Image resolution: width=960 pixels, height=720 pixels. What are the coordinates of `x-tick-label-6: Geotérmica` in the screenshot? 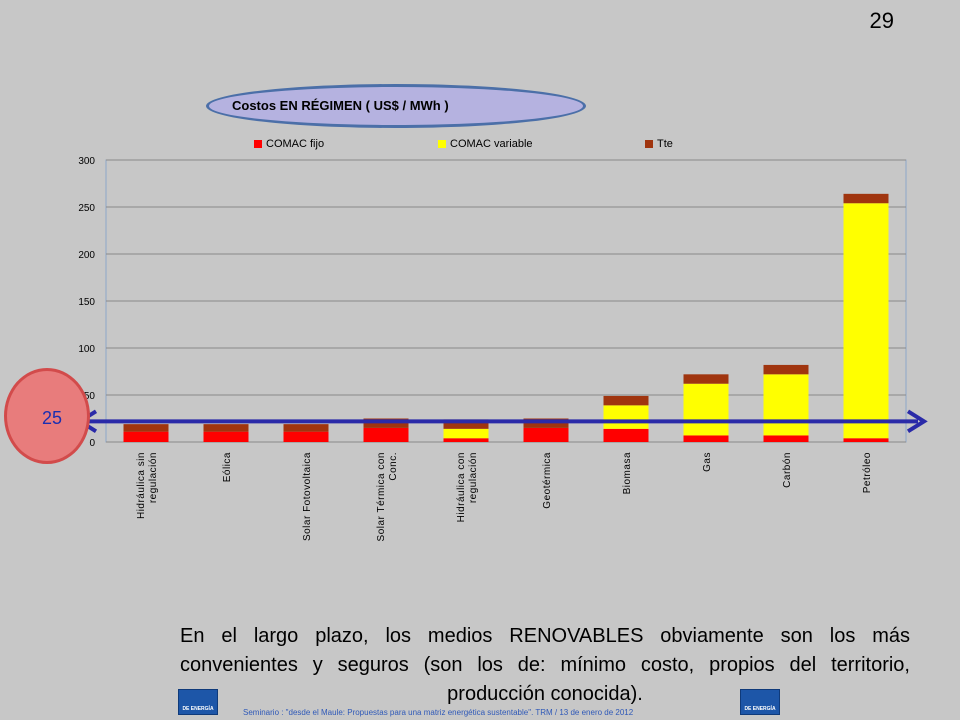 It's located at (547, 480).